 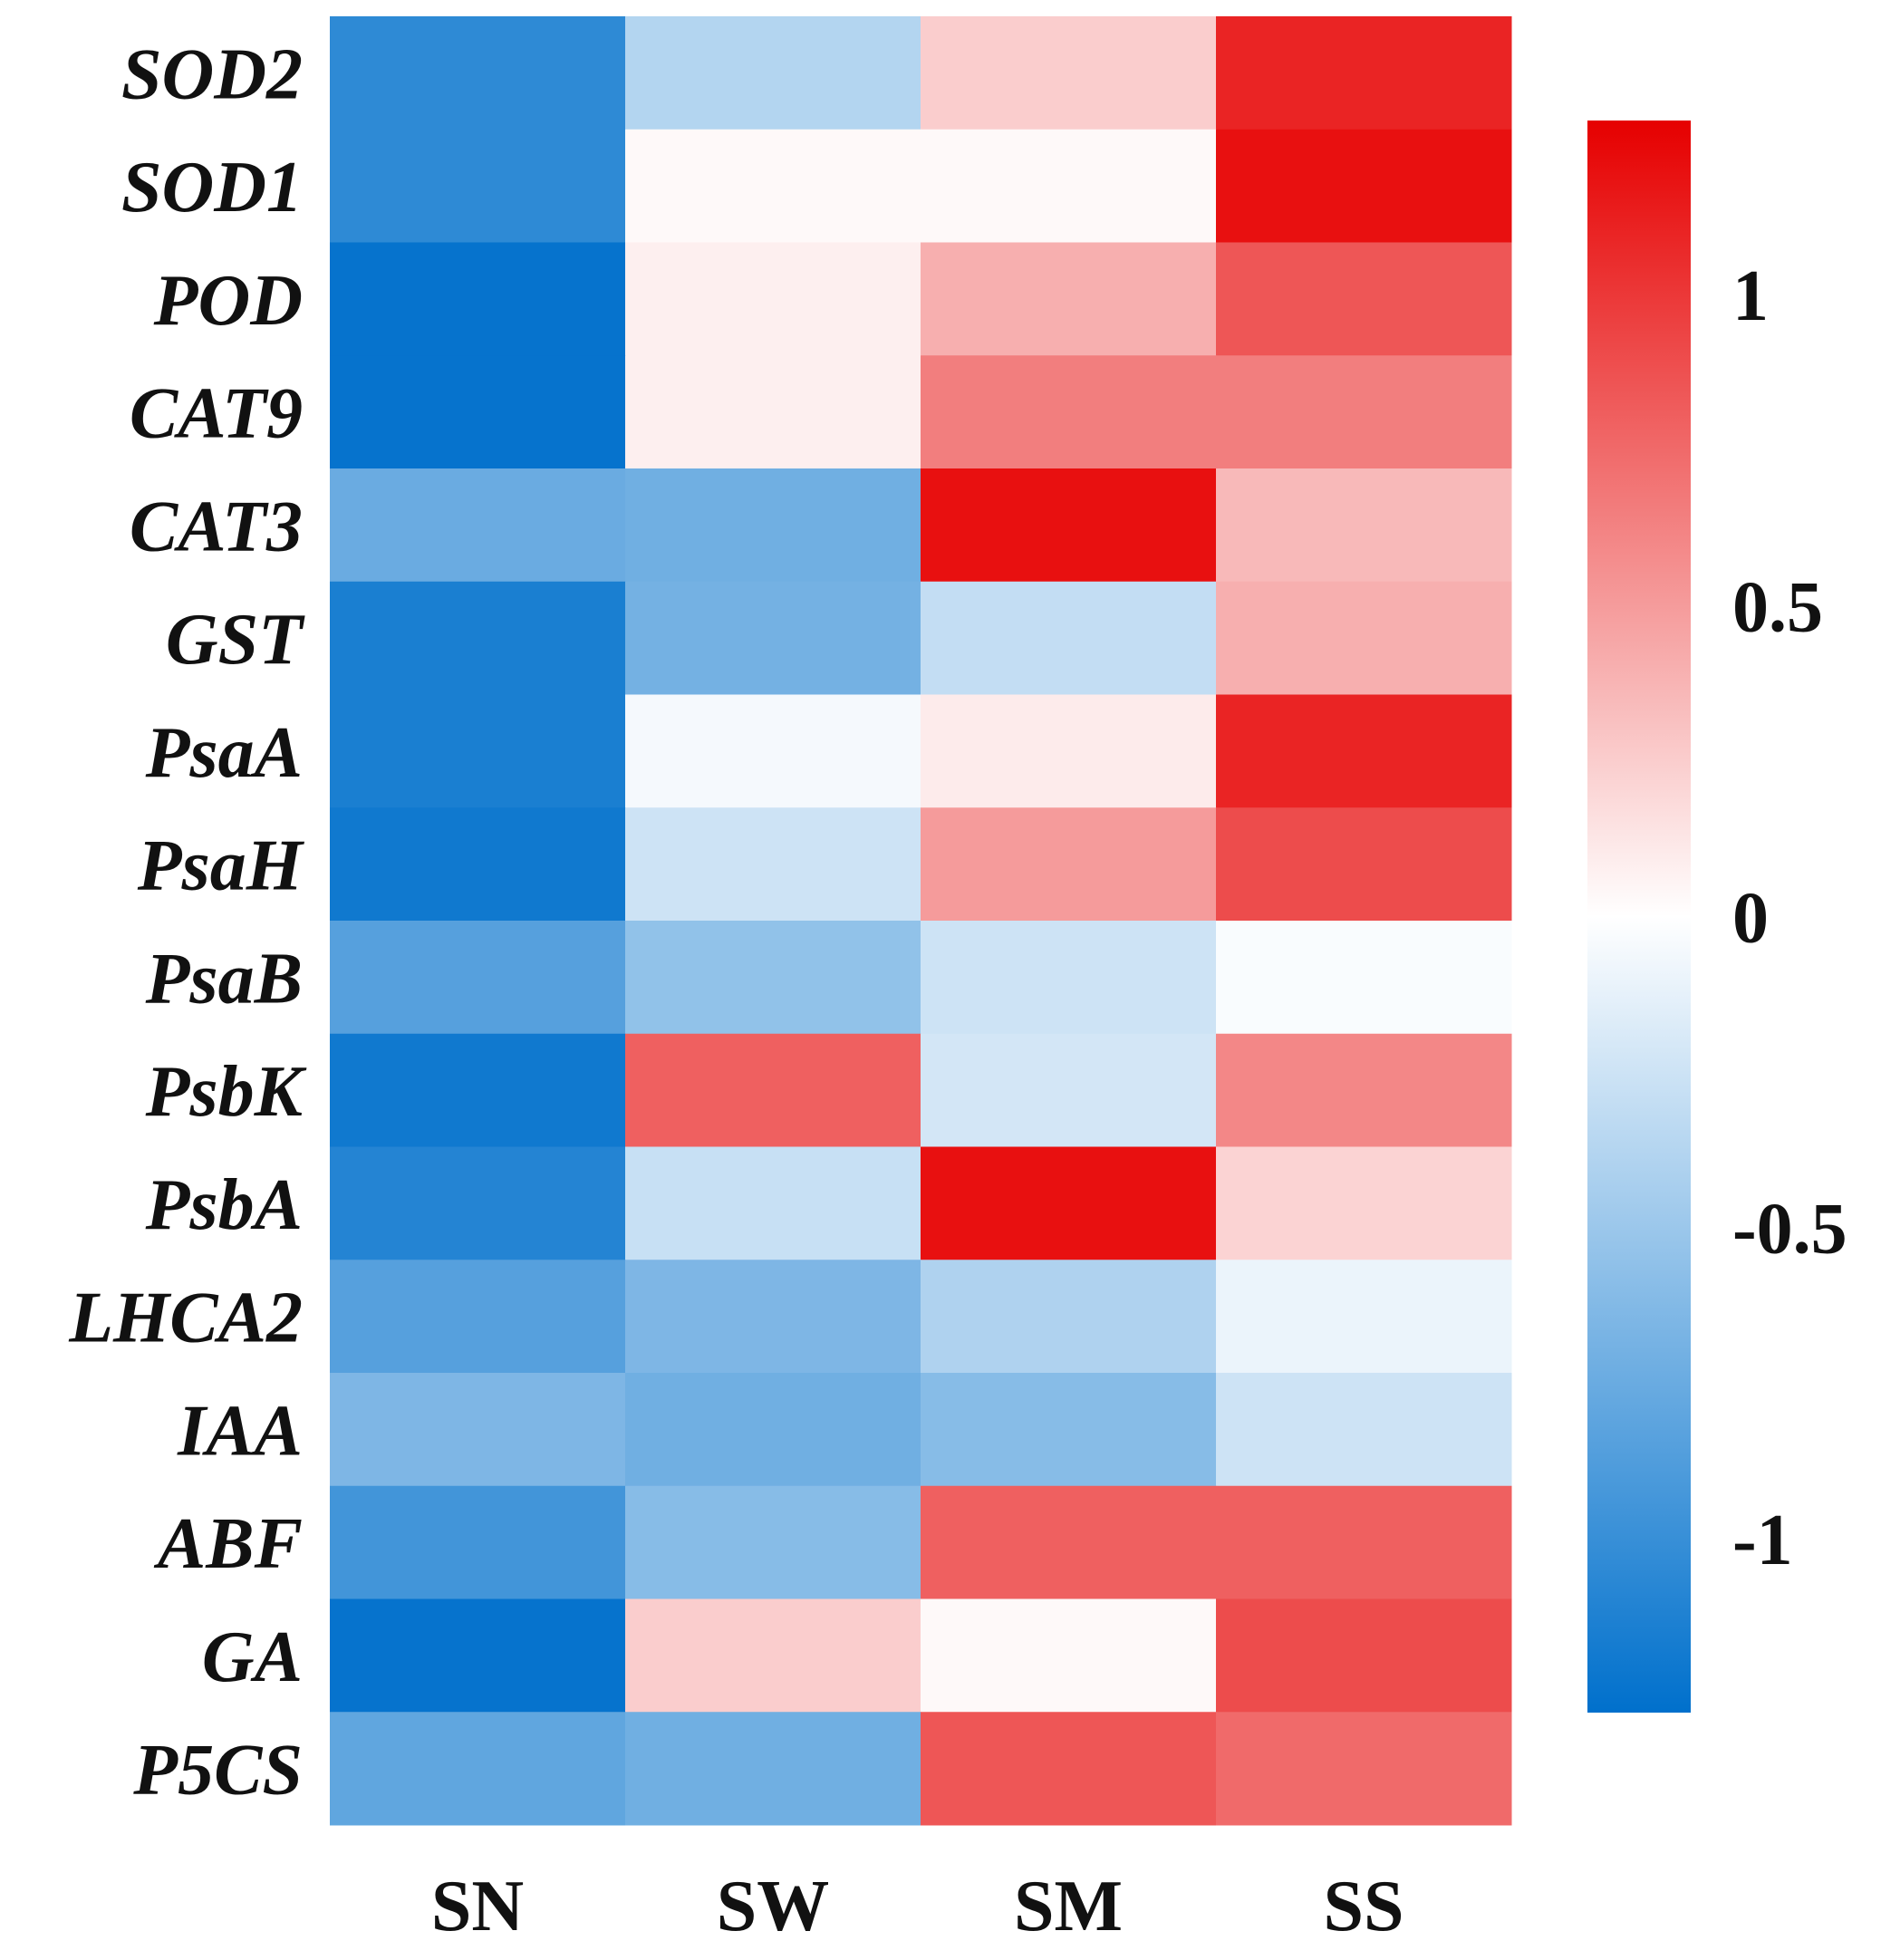 I want to click on heatmap-cell-psab-ss, so click(x=1364, y=978).